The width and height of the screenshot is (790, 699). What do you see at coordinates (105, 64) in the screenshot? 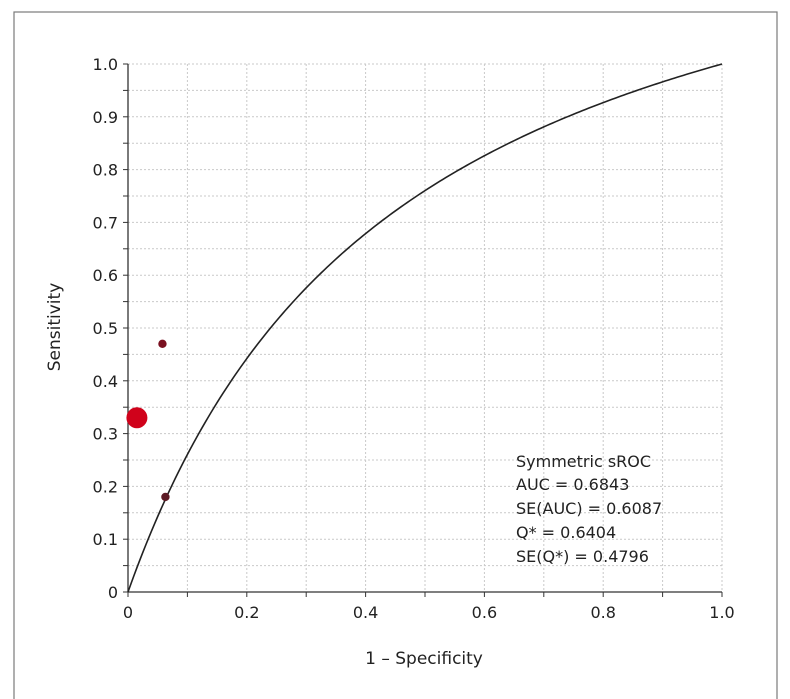
I see `y-tick-label: 1.0` at bounding box center [105, 64].